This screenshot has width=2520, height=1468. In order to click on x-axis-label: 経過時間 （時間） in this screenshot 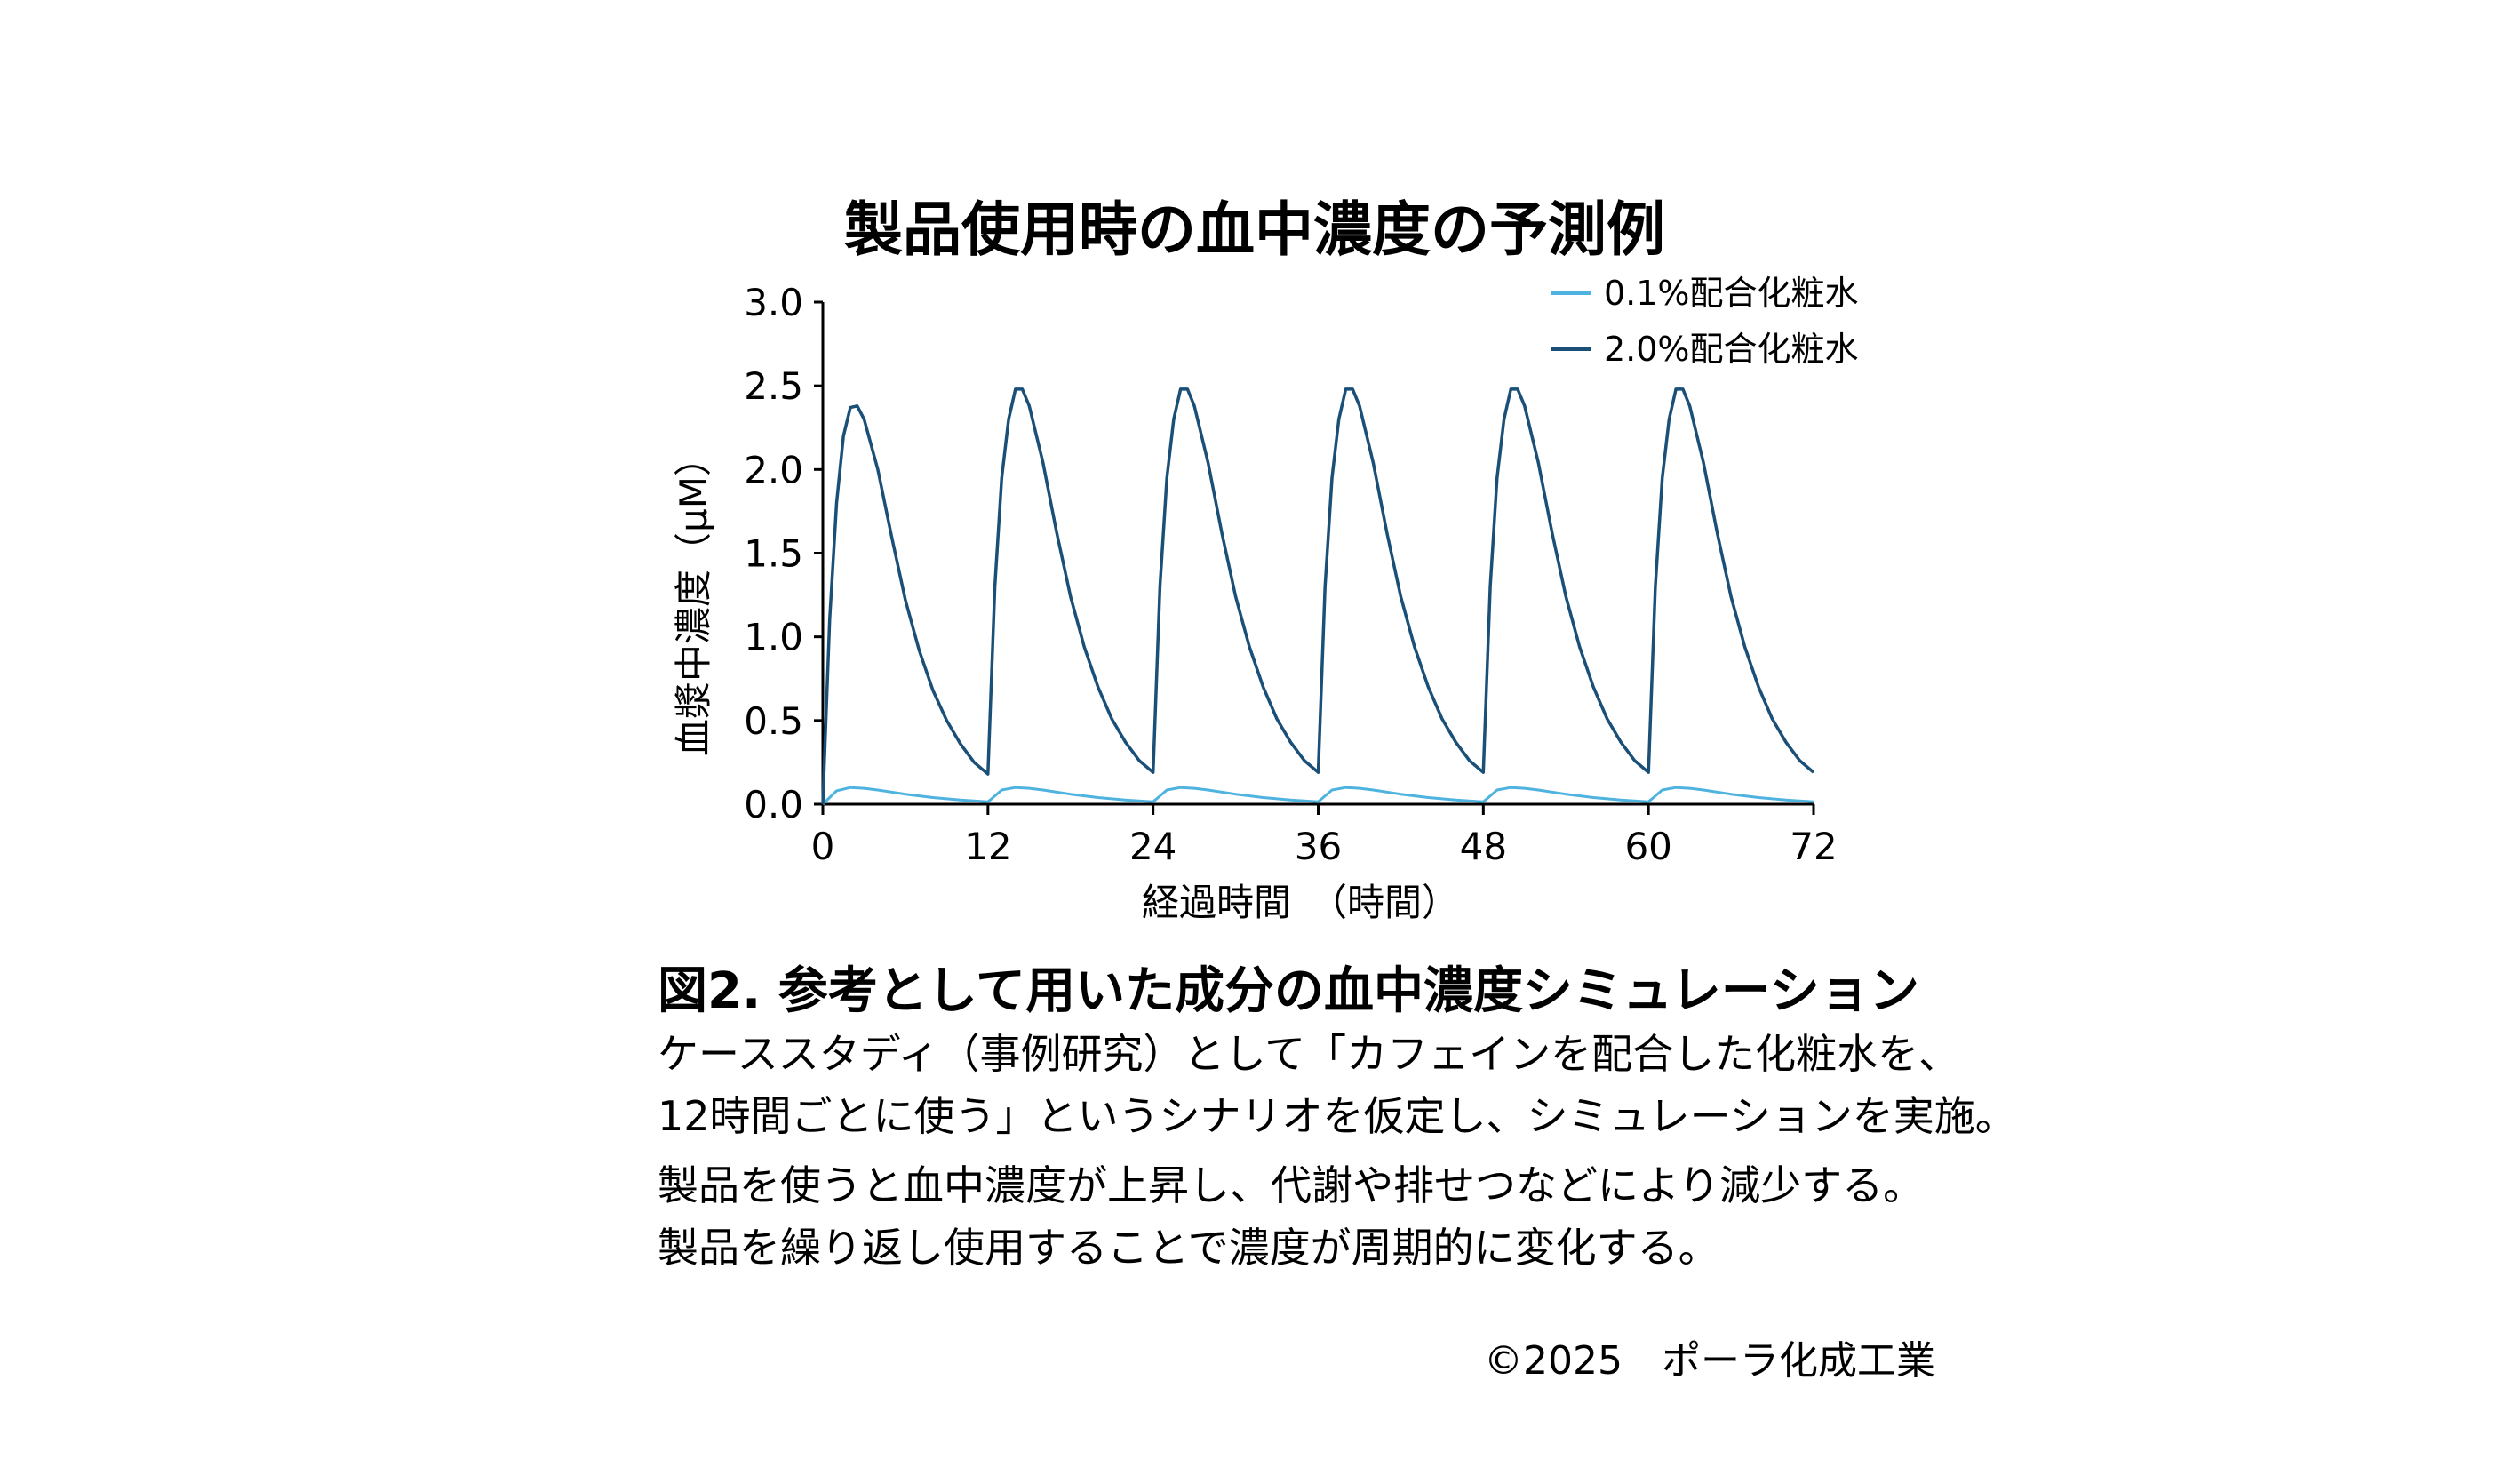, I will do `click(1300, 902)`.